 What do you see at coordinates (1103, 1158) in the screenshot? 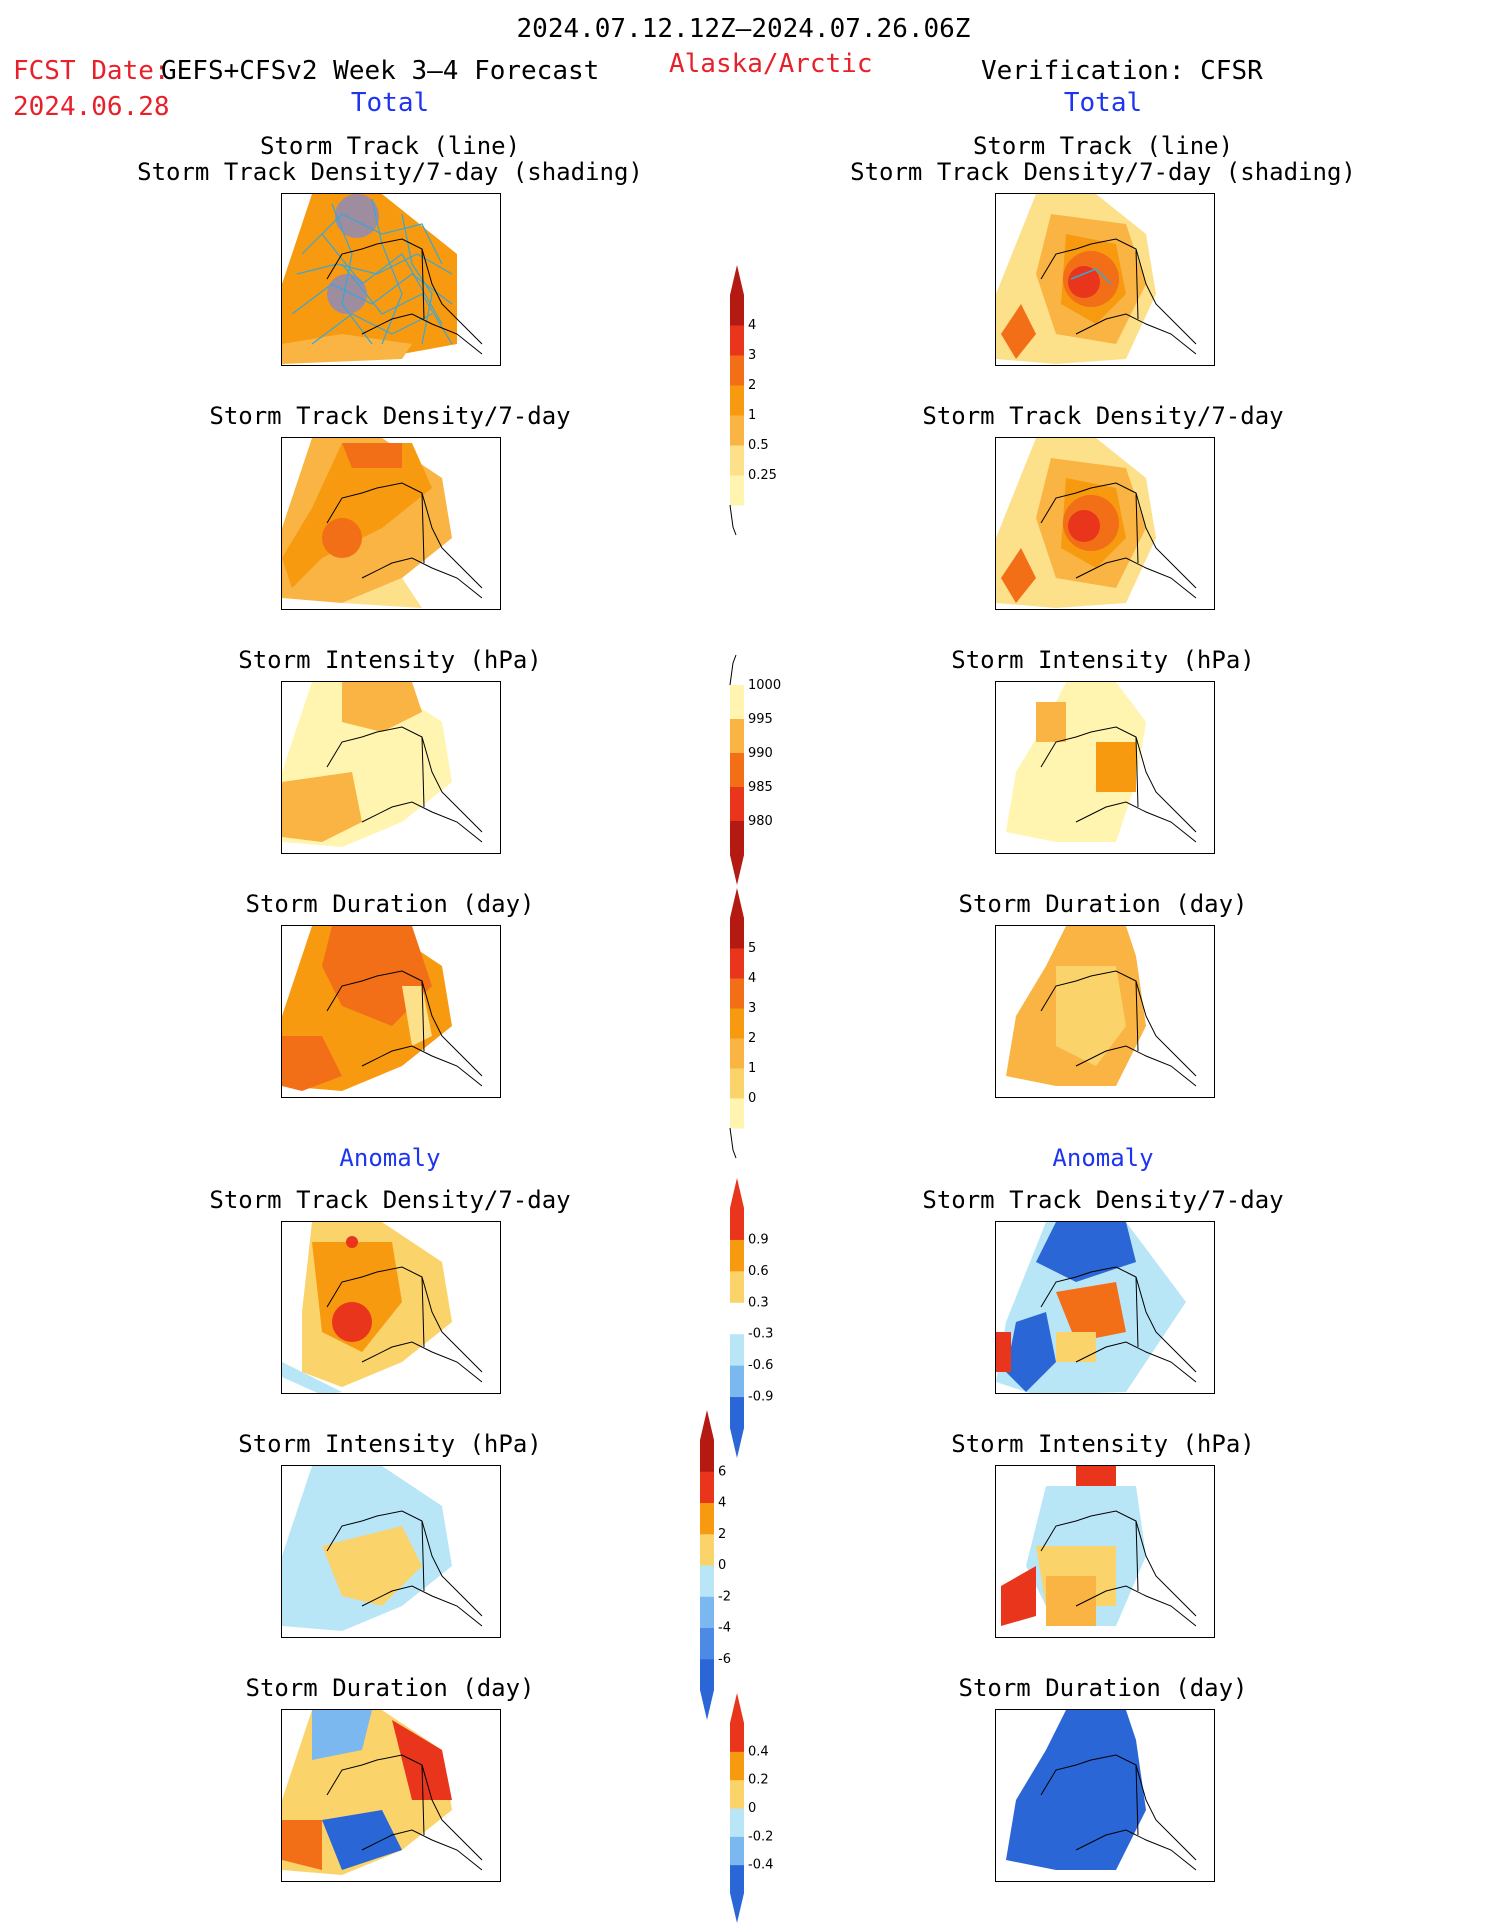
I see `right-anomaly-label: Anomaly` at bounding box center [1103, 1158].